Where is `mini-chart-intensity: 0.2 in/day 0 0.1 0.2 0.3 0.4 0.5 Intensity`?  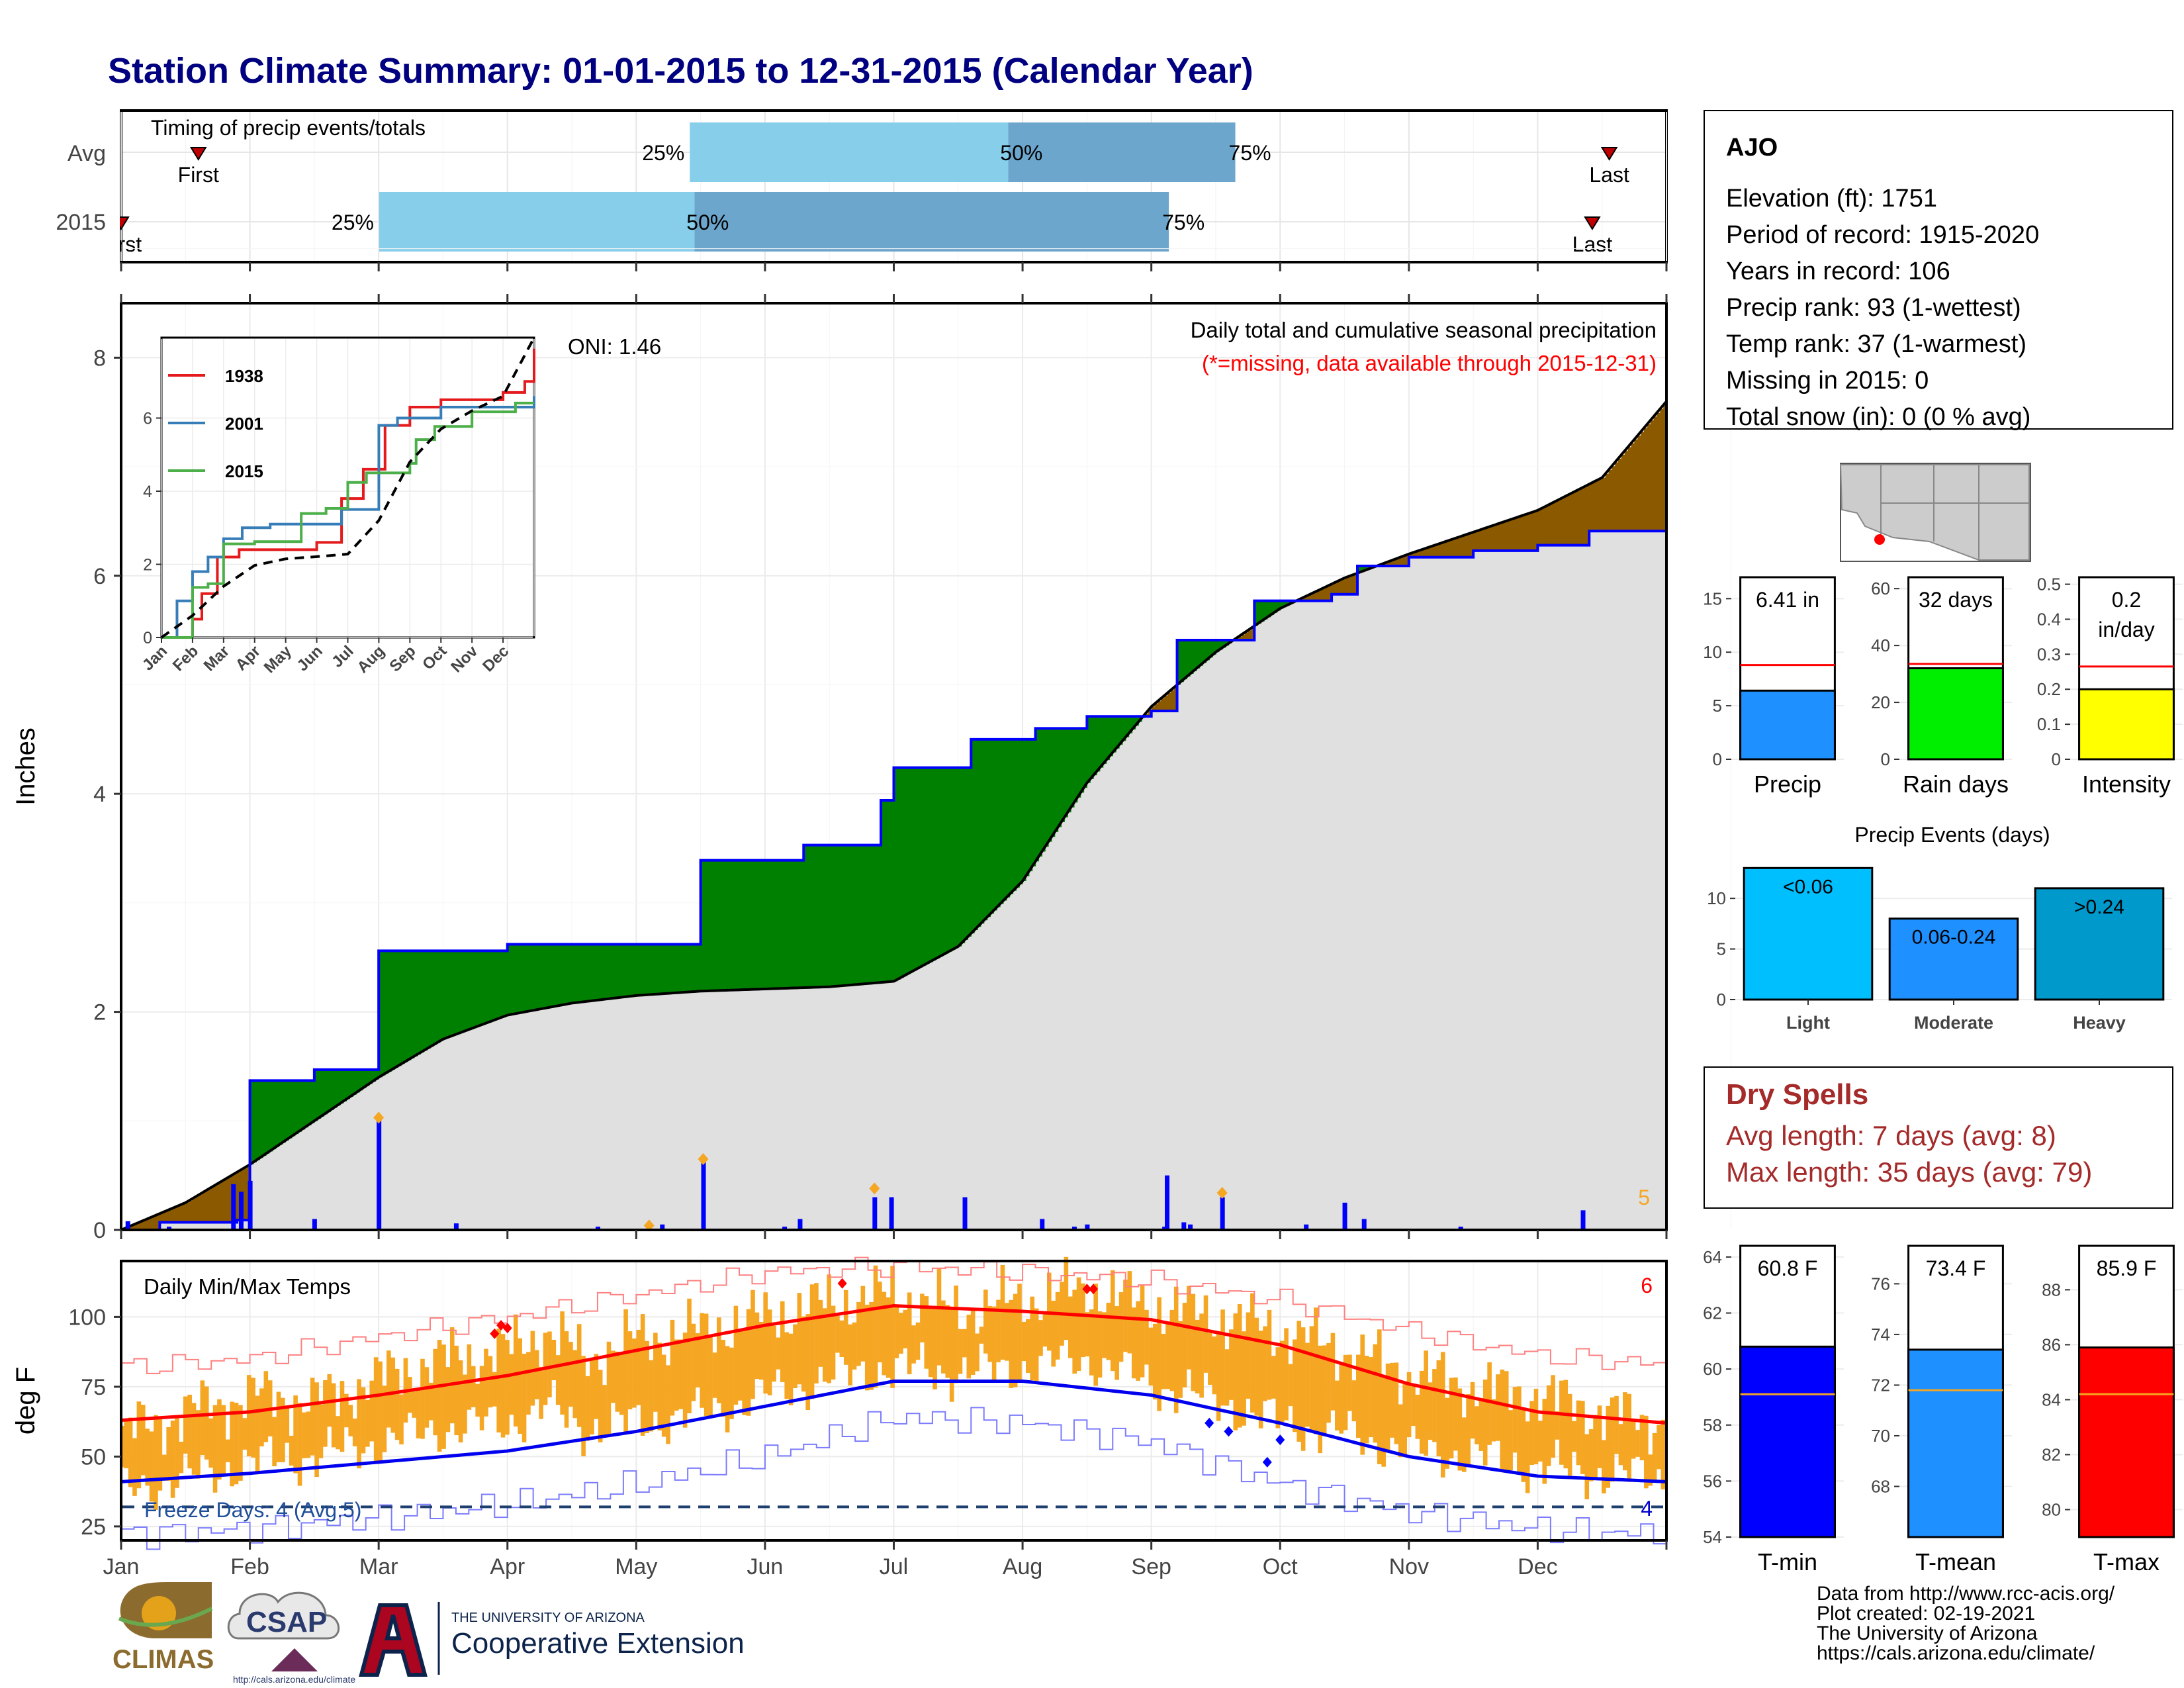
mini-chart-intensity: 0.2 in/day 0 0.1 0.2 0.3 0.4 0.5 Intensity is located at coordinates (2110, 686).